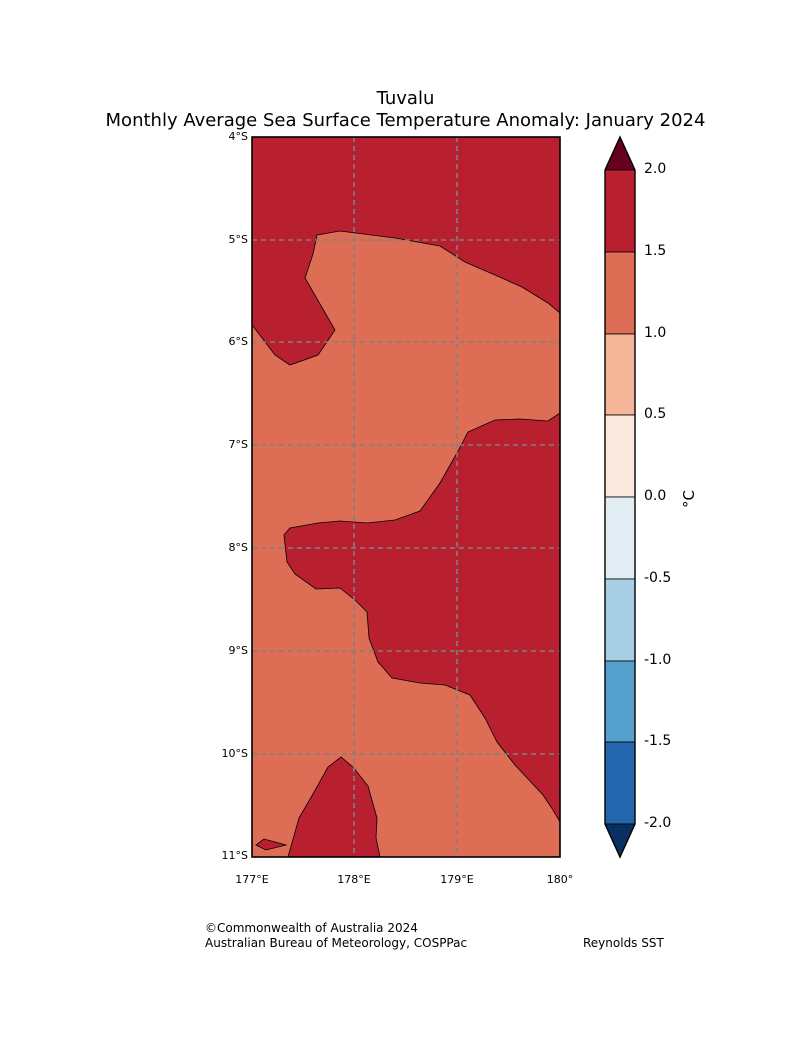 The height and width of the screenshot is (1052, 811). I want to click on lat-label: 7°S, so click(238, 444).